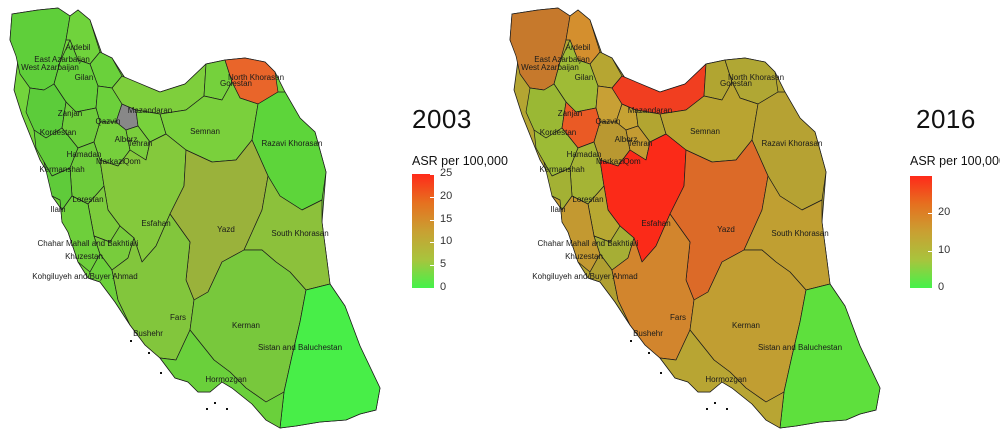 The width and height of the screenshot is (1000, 441). Describe the element at coordinates (584, 154) in the screenshot. I see `province-label: Hamadan` at that location.